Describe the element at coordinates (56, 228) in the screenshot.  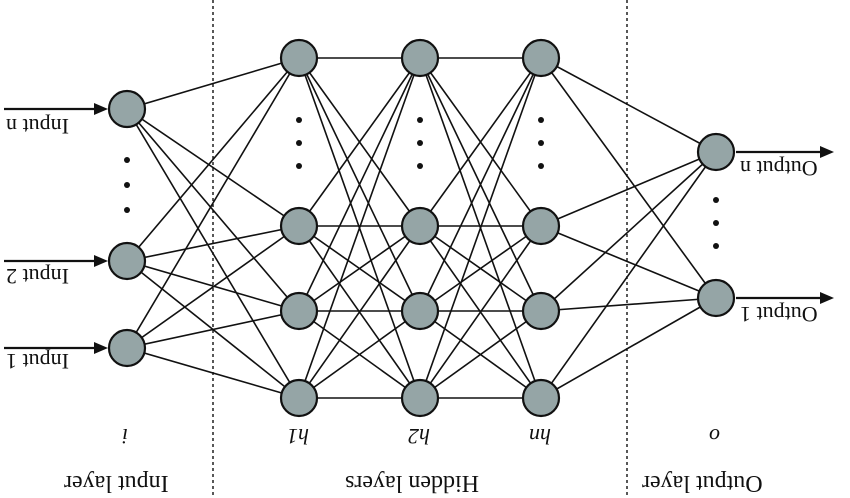
I see `input-arrows` at that location.